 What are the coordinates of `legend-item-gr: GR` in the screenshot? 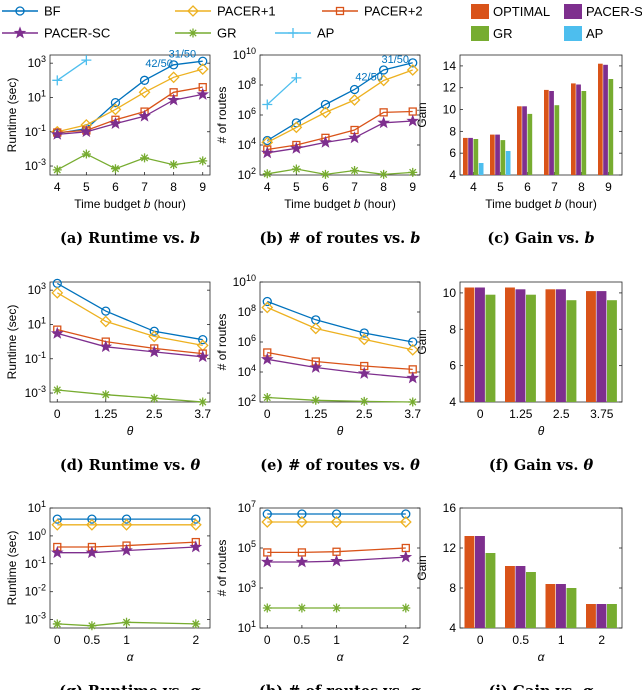 It's located at (206, 33).